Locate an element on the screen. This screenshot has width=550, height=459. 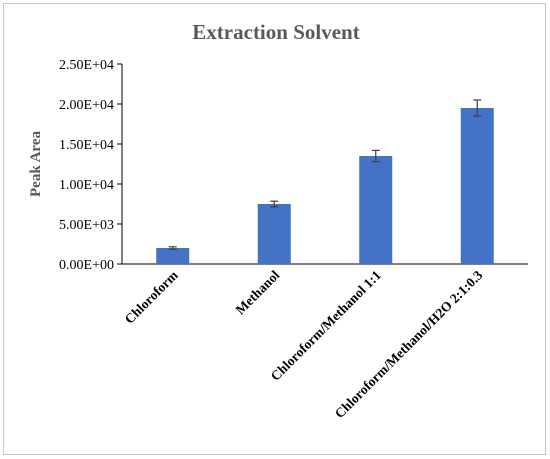
y-tick-label: 2.50E+04 is located at coordinates (86, 65).